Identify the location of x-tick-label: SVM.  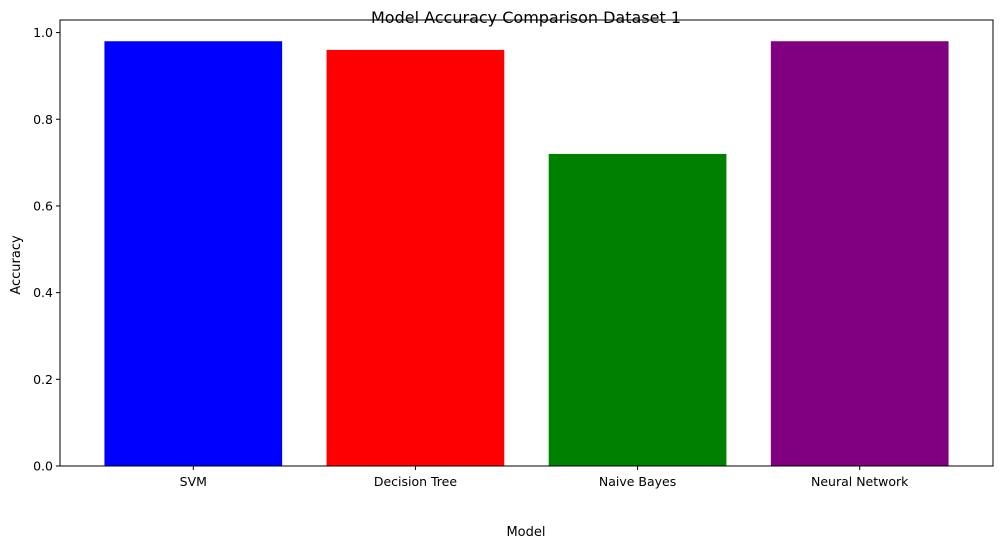
(193, 481).